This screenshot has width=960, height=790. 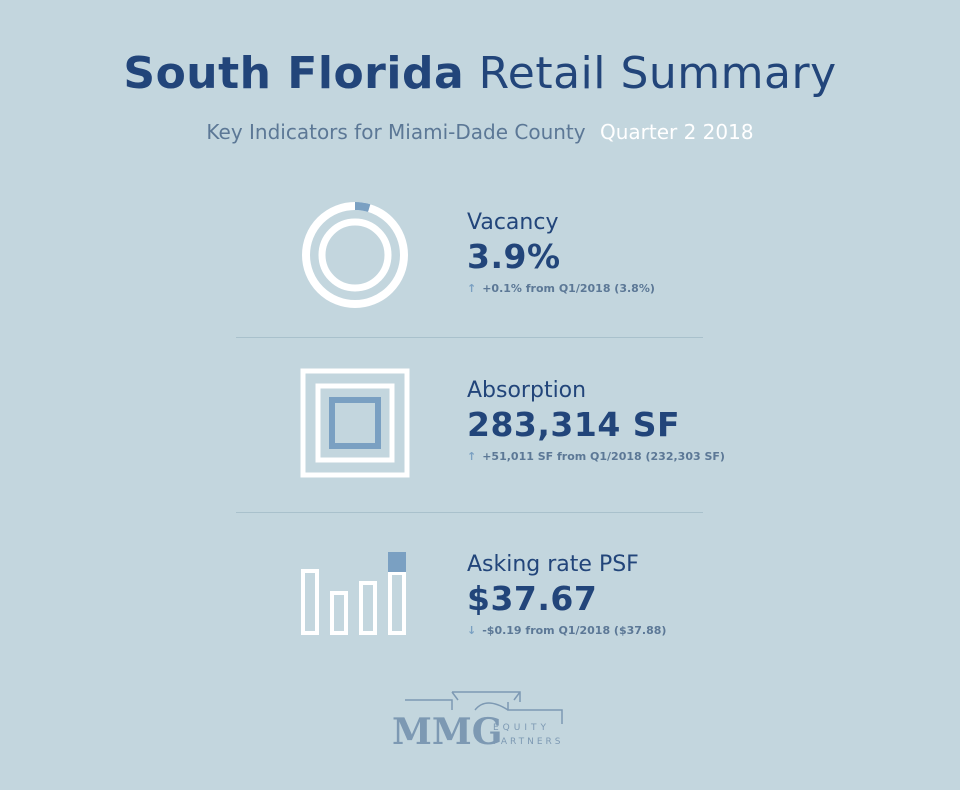 What do you see at coordinates (574, 630) in the screenshot?
I see `metric-change: -$0.19 from Q1/2018 ($37.88)` at bounding box center [574, 630].